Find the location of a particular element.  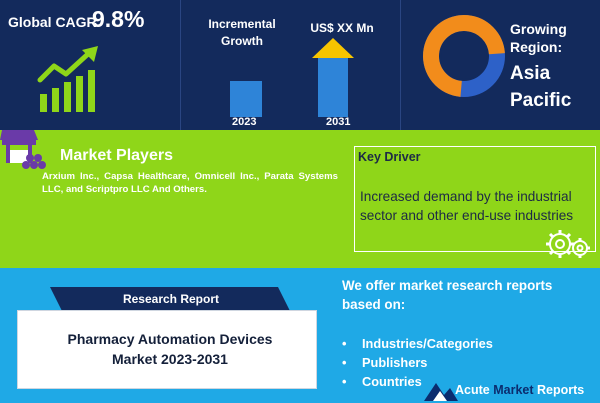

key-driver-box is located at coordinates (475, 199).